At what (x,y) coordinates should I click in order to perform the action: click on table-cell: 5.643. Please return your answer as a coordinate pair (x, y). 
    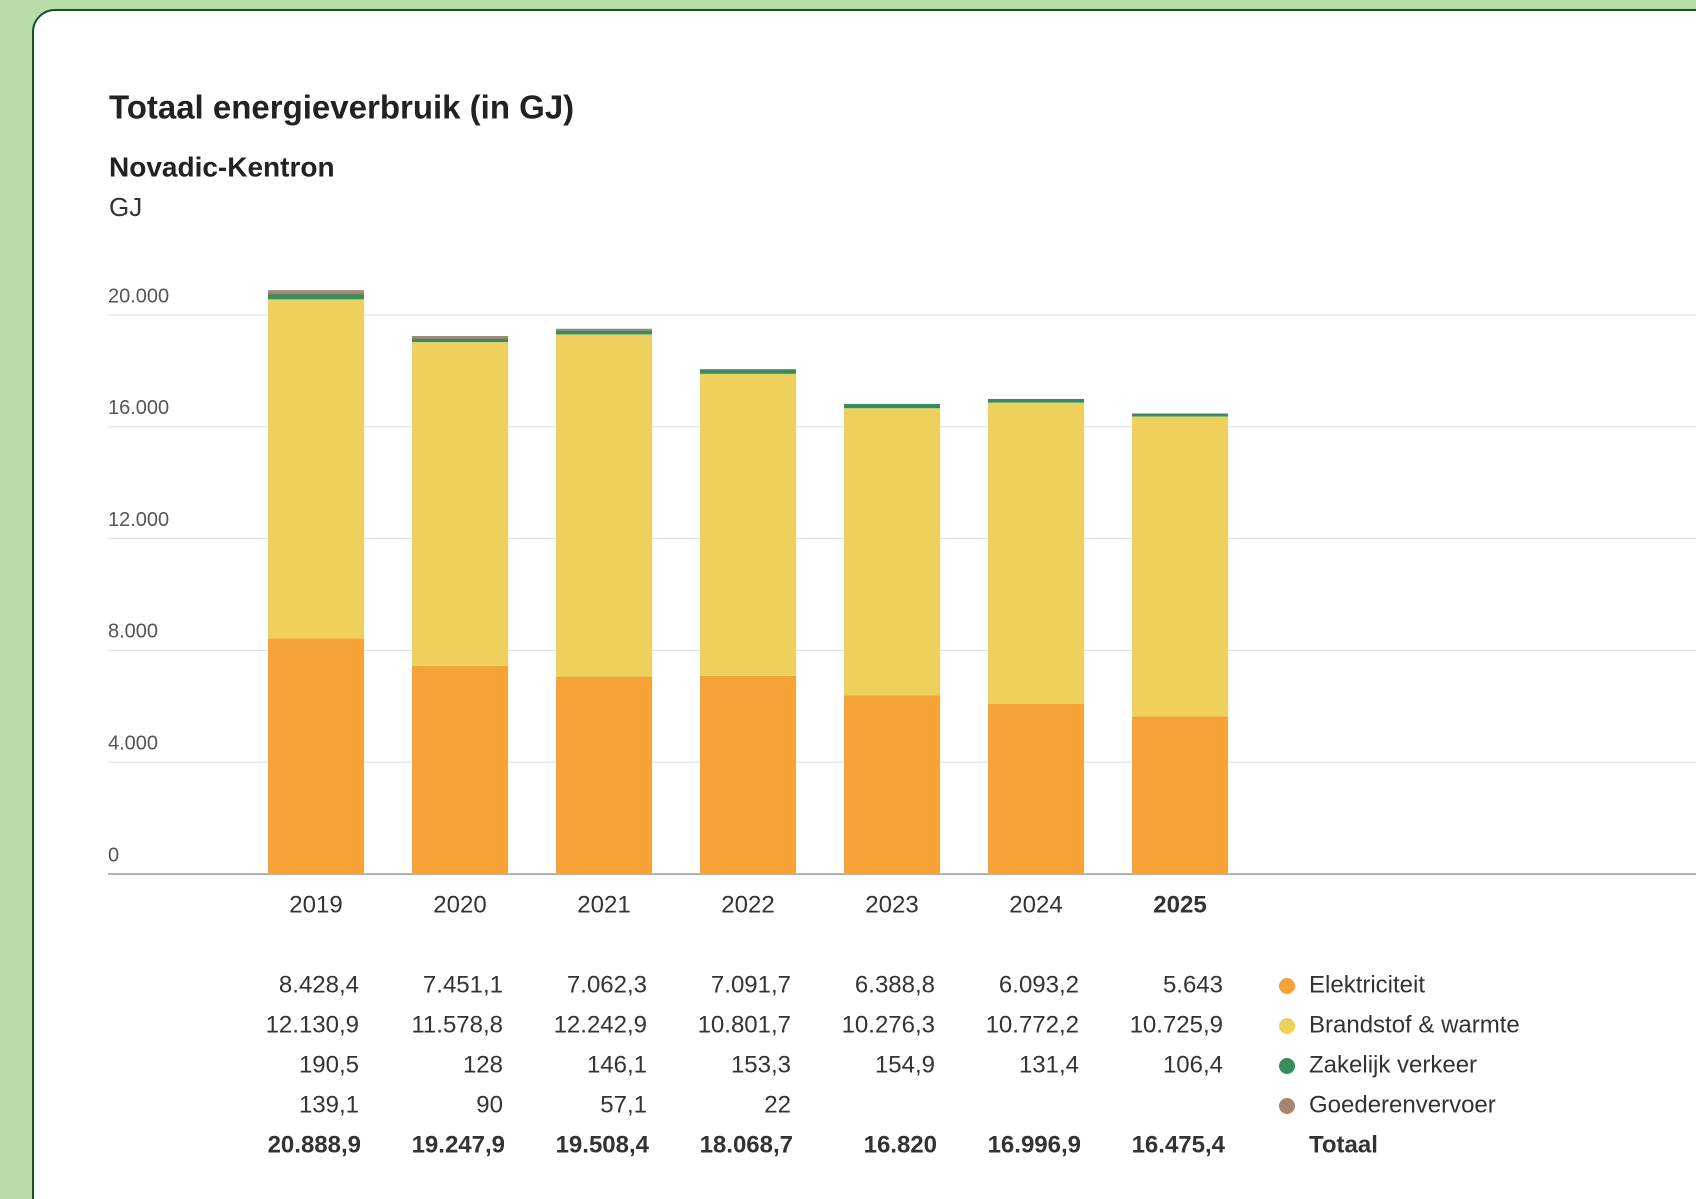
    Looking at the image, I should click on (1193, 984).